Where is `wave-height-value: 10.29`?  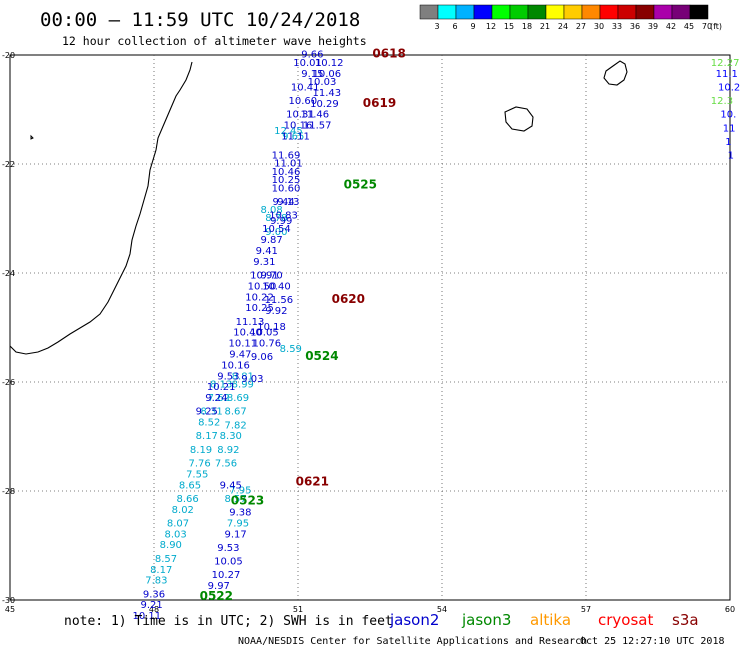 wave-height-value: 10.29 is located at coordinates (324, 104).